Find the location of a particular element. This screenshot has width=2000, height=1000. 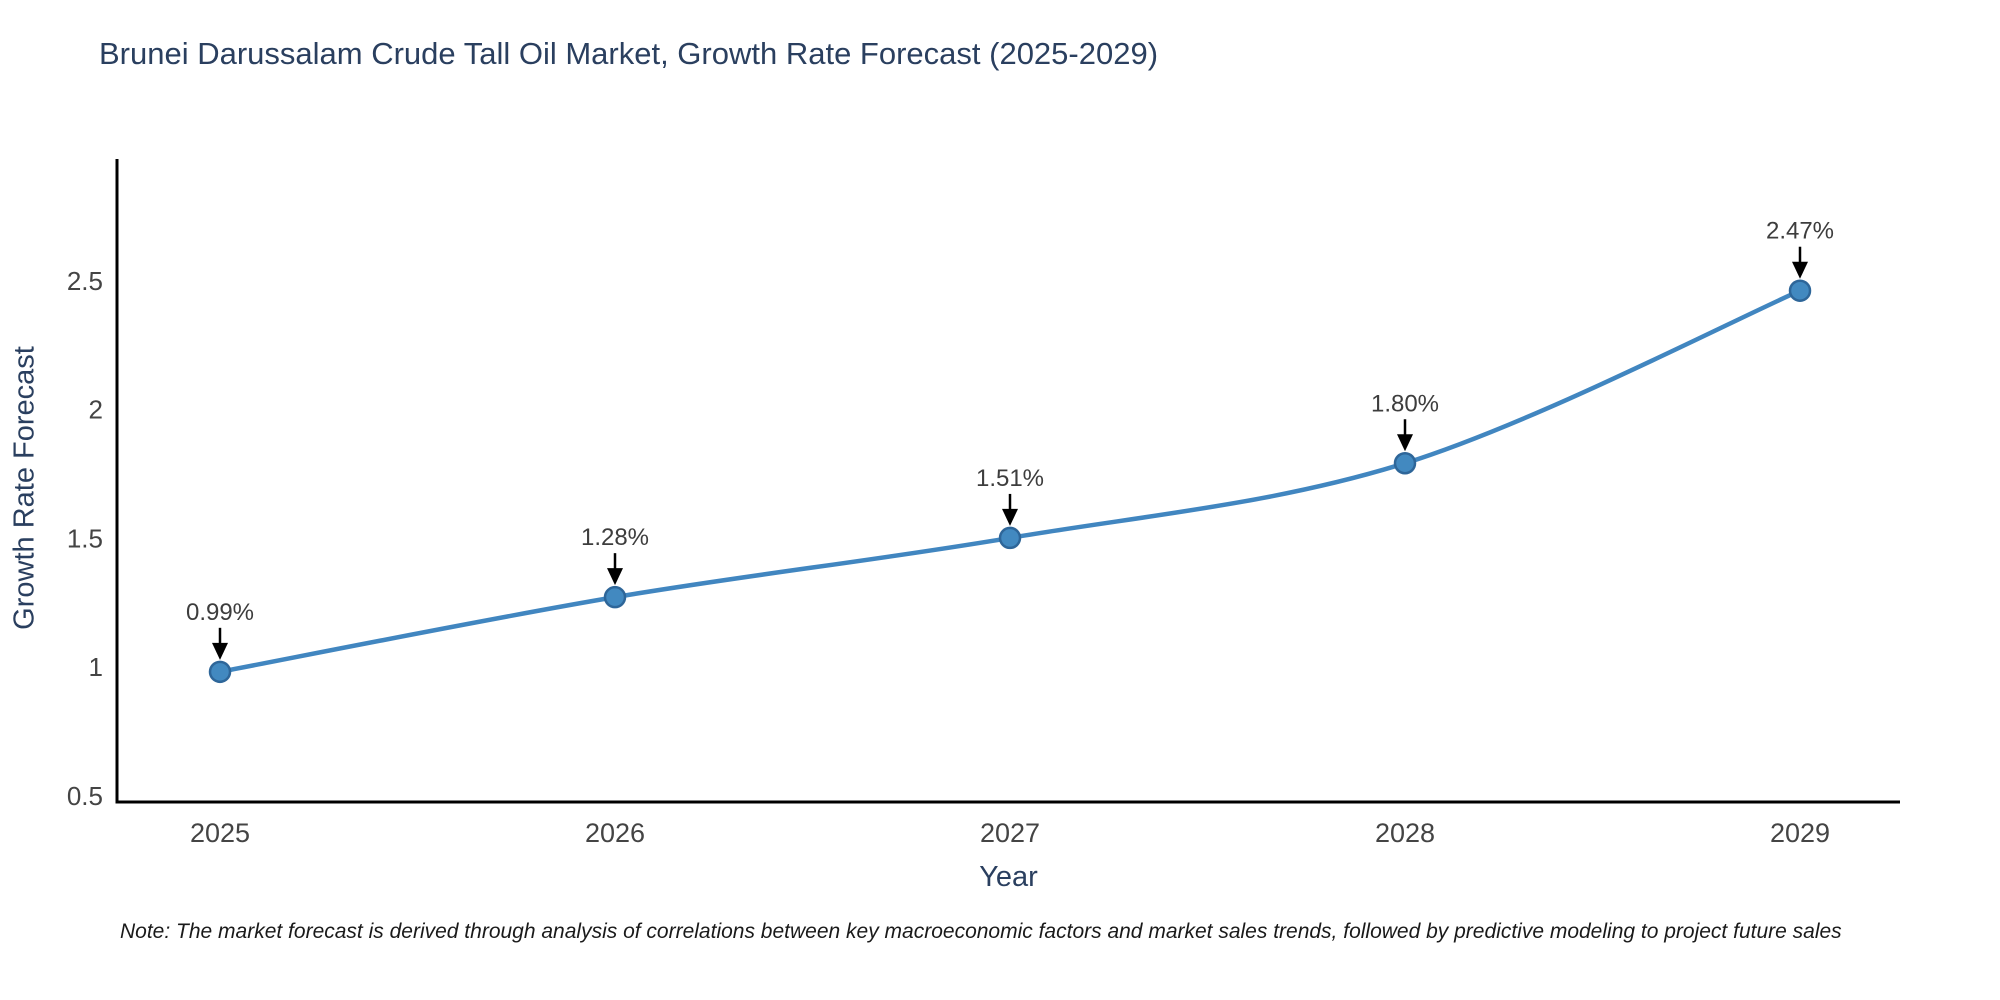

y-tick-label: 1 is located at coordinates (96, 667).